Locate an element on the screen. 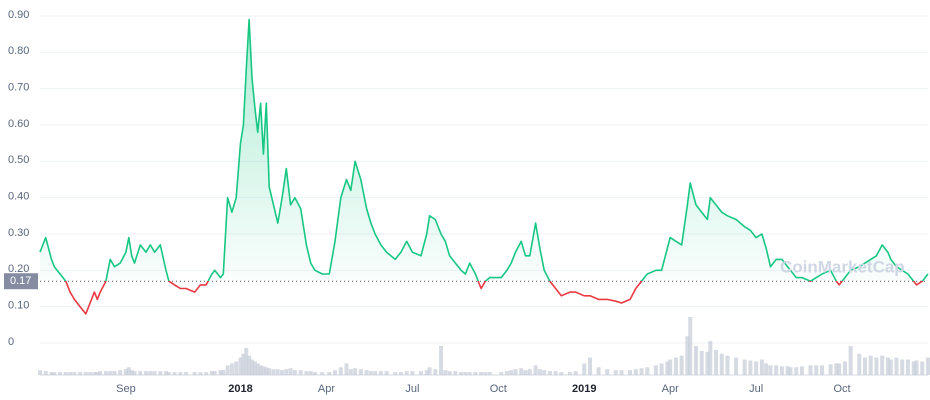 This screenshot has height=400, width=930. y-tick-label: 0.30 is located at coordinates (18, 233).